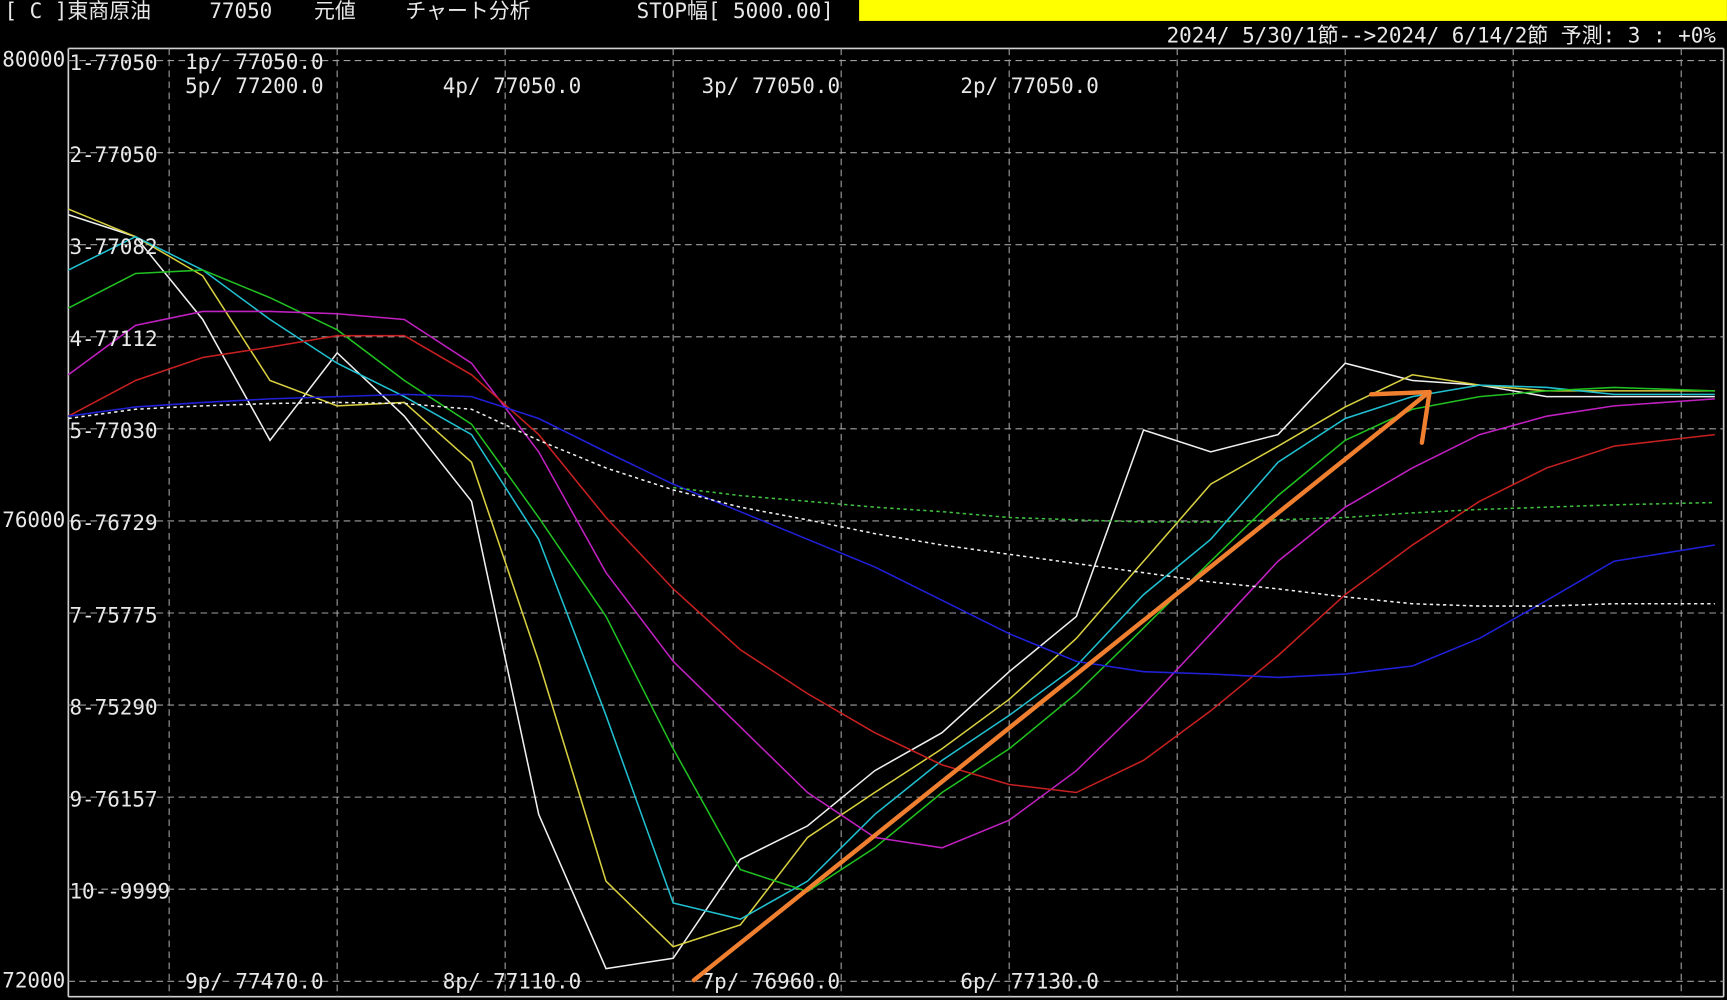 This screenshot has width=1727, height=1000. Describe the element at coordinates (113, 431) in the screenshot. I see `level-label: 5-77030` at that location.